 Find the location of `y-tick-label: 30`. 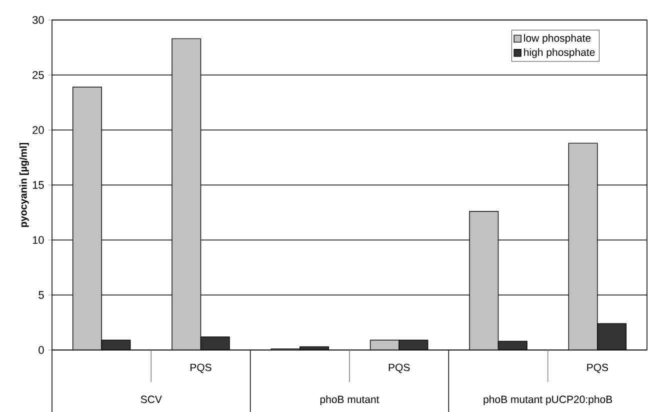

y-tick-label: 30 is located at coordinates (38, 20).